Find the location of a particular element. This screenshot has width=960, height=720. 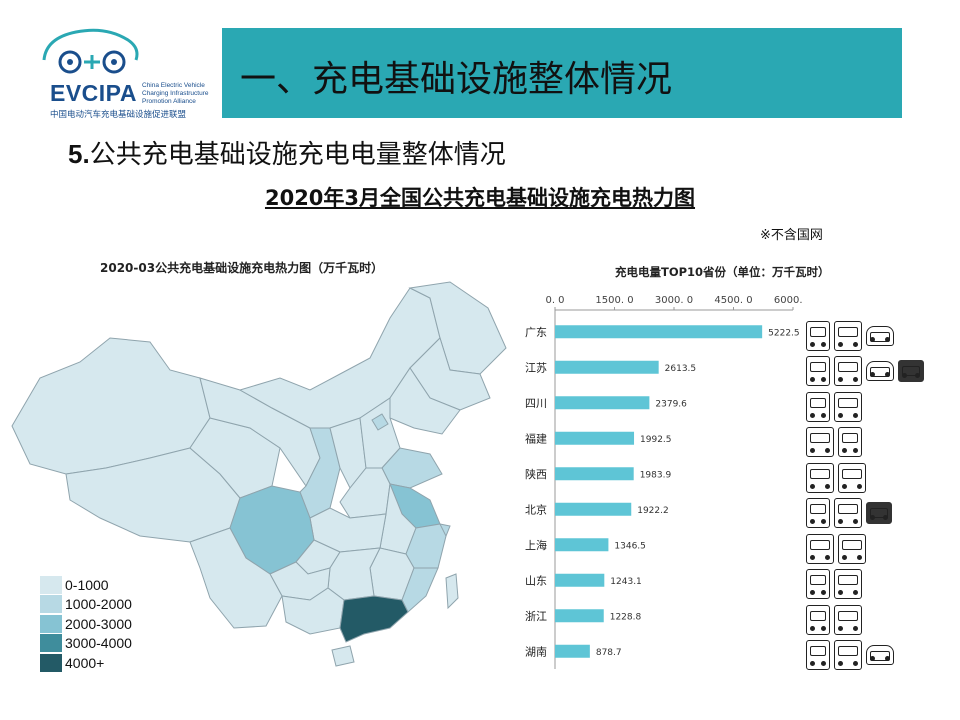

map-title: 2020-03公共充电基础设施充电热力图（万千瓦时） is located at coordinates (242, 268).